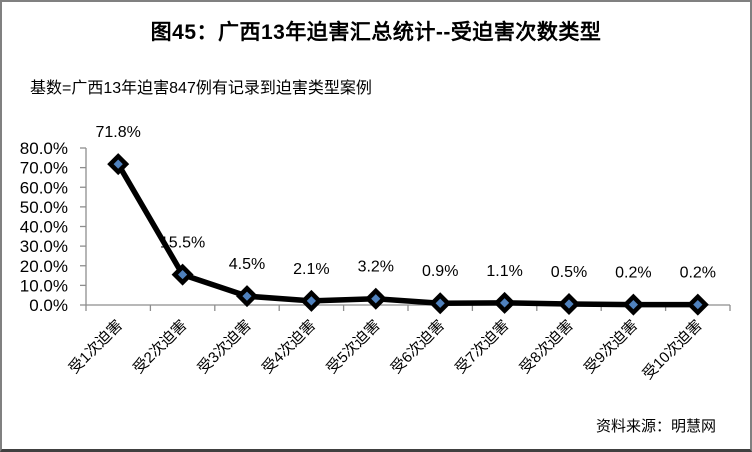  What do you see at coordinates (482, 347) in the screenshot?
I see `x-category-label: 受7次迫害` at bounding box center [482, 347].